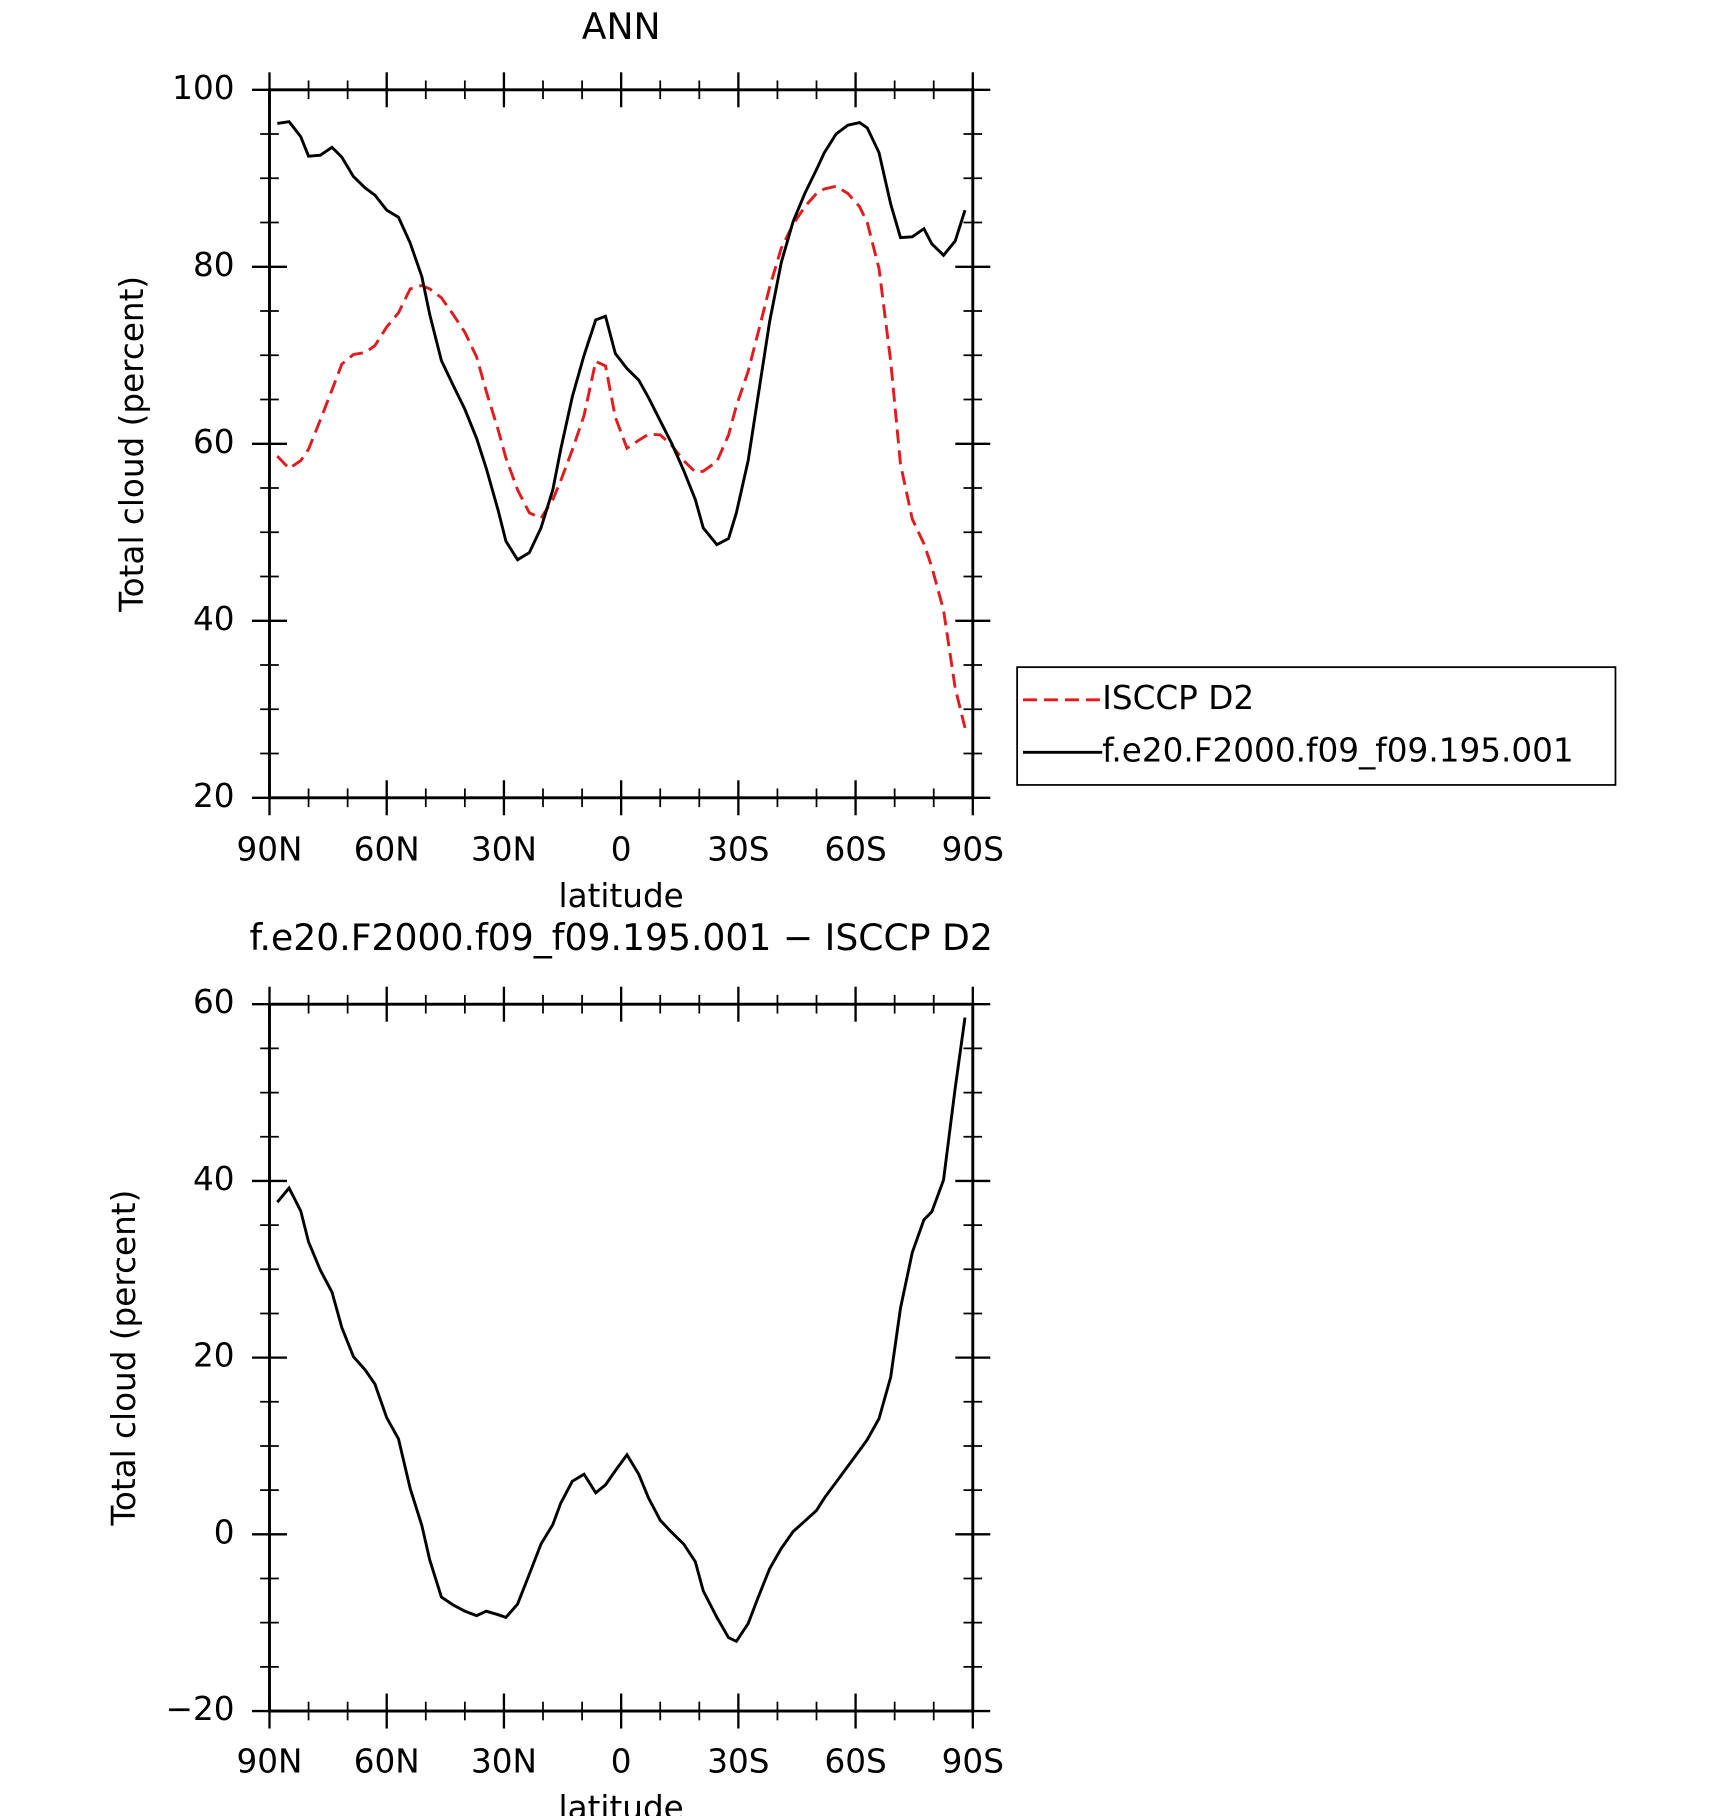  Describe the element at coordinates (200, 1709) in the screenshot. I see `y-tick-label: −20` at that location.